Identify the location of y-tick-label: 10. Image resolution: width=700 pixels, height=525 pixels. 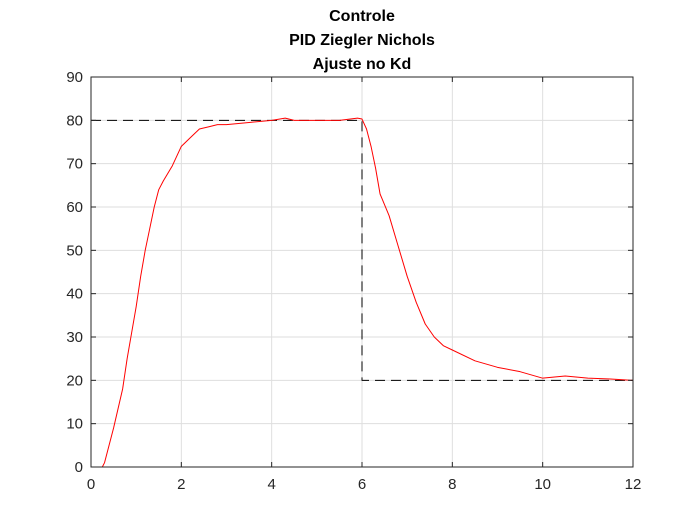
(74, 424).